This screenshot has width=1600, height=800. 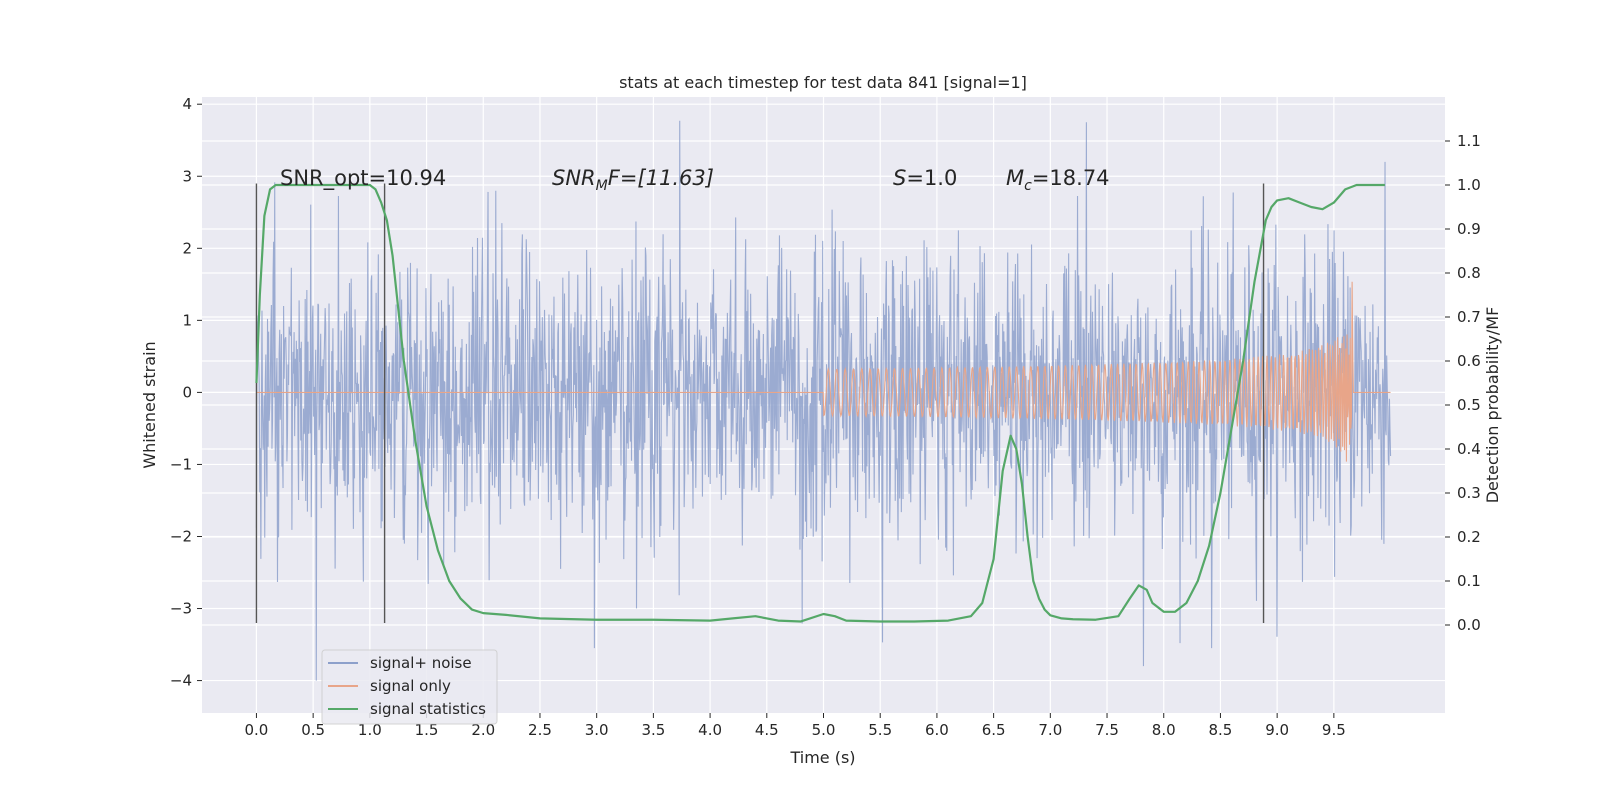 I want to click on y-right-tick-label: 0.2, so click(x=1469, y=537).